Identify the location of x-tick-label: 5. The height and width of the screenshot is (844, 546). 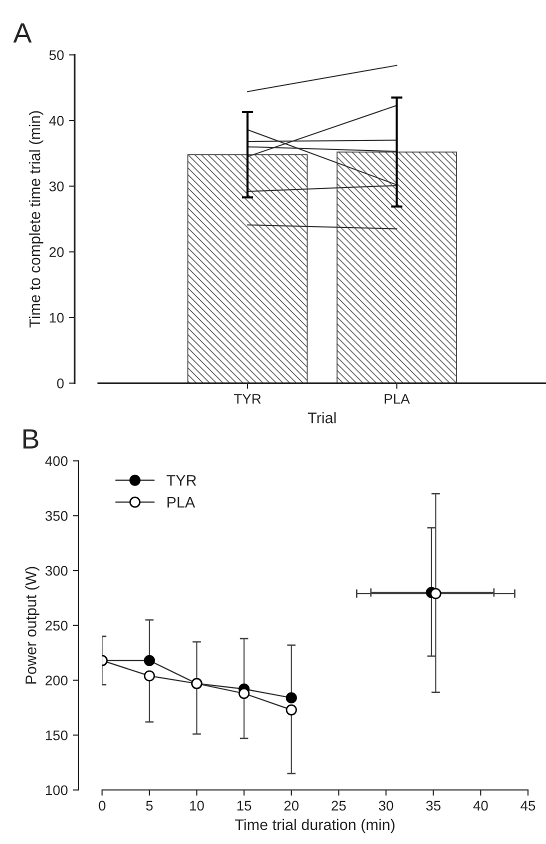
(149, 805).